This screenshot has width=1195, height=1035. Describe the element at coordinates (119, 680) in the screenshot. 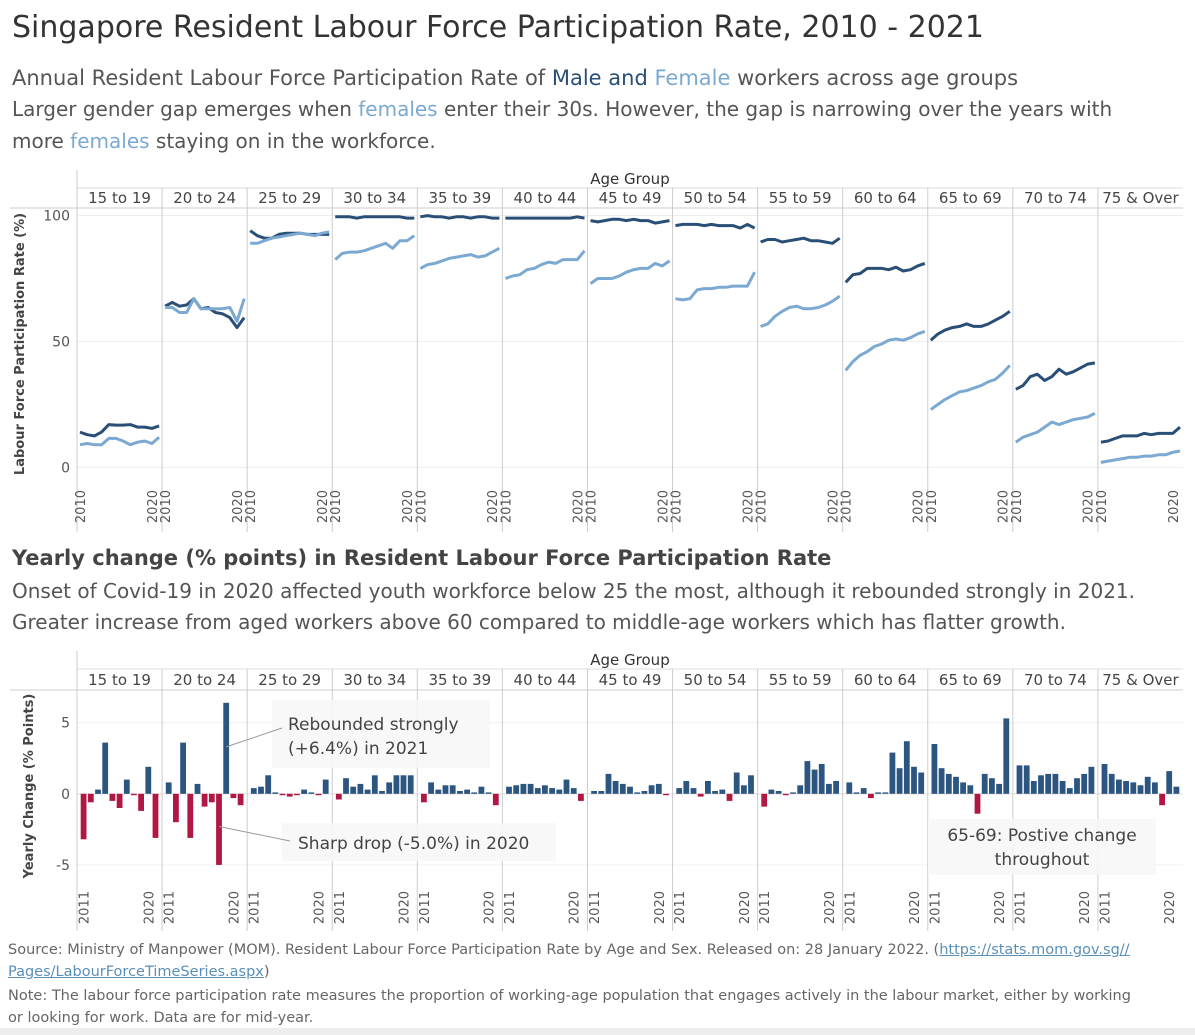

I see `age-group-header: 15 to 19` at that location.